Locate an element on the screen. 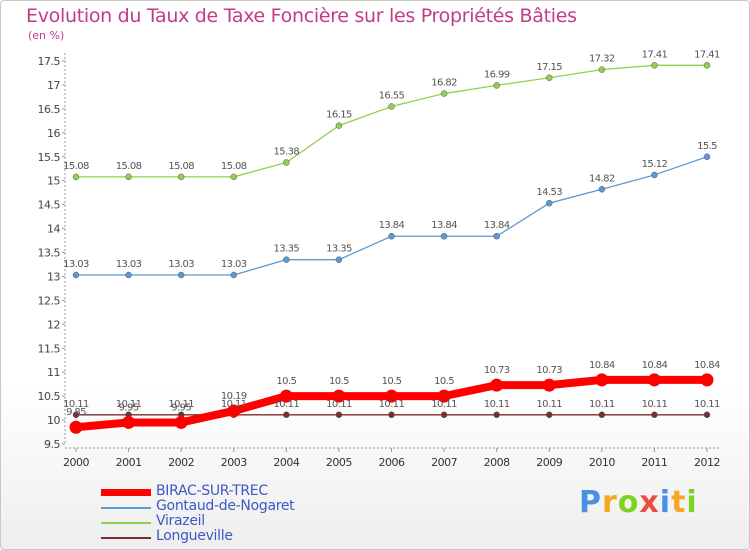  x-tick-label: 2010 is located at coordinates (602, 462).